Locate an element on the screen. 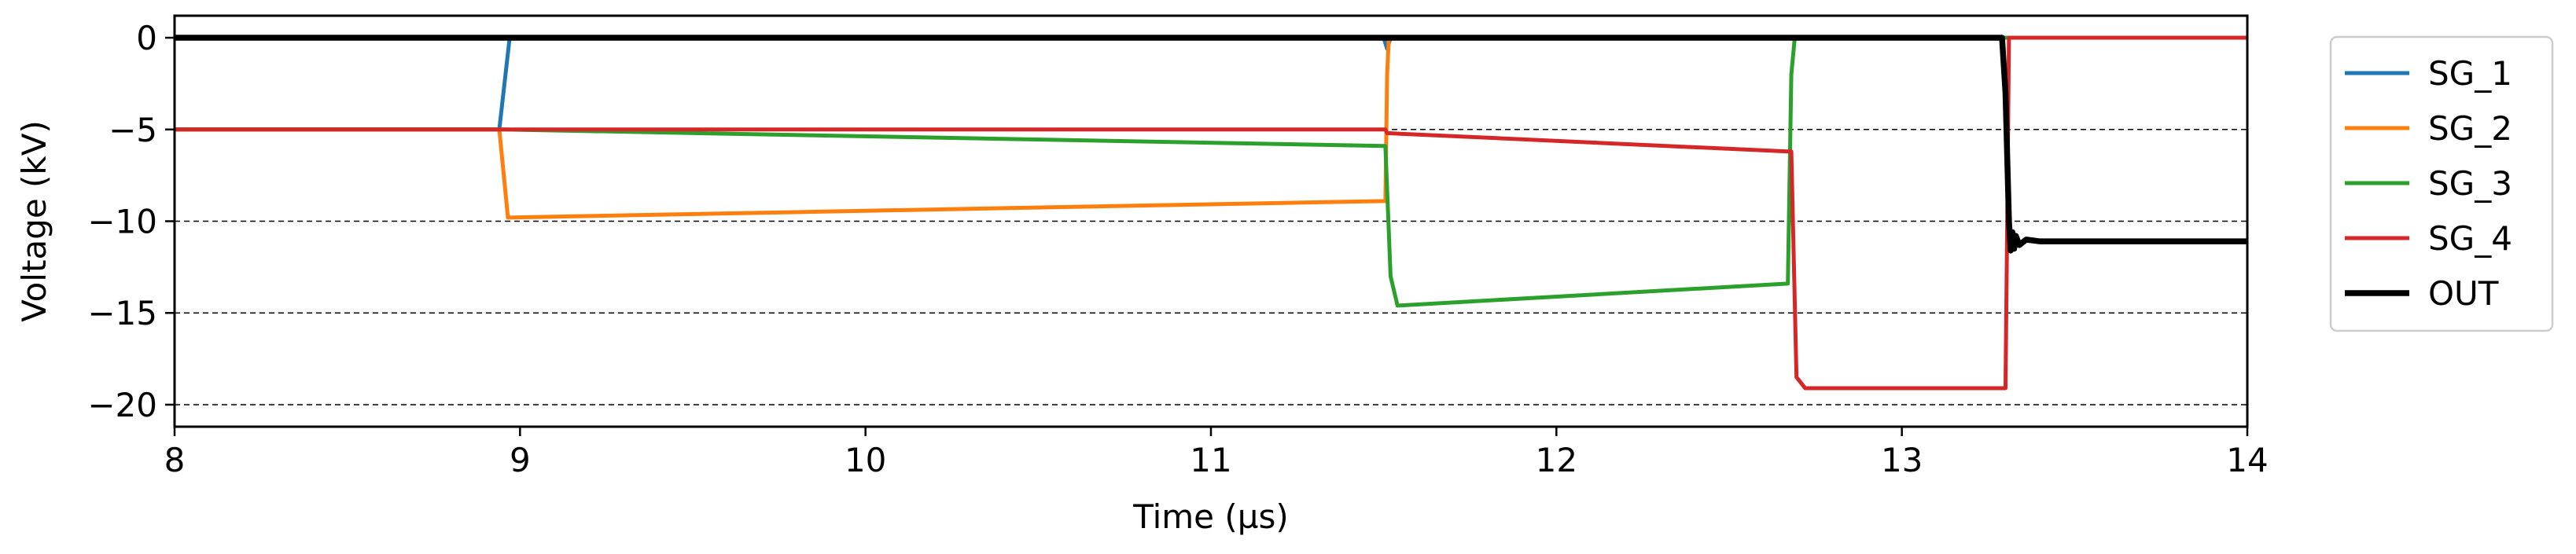  x-axis-ticks: 8 9 10 11 12 13 14 is located at coordinates (1217, 453).